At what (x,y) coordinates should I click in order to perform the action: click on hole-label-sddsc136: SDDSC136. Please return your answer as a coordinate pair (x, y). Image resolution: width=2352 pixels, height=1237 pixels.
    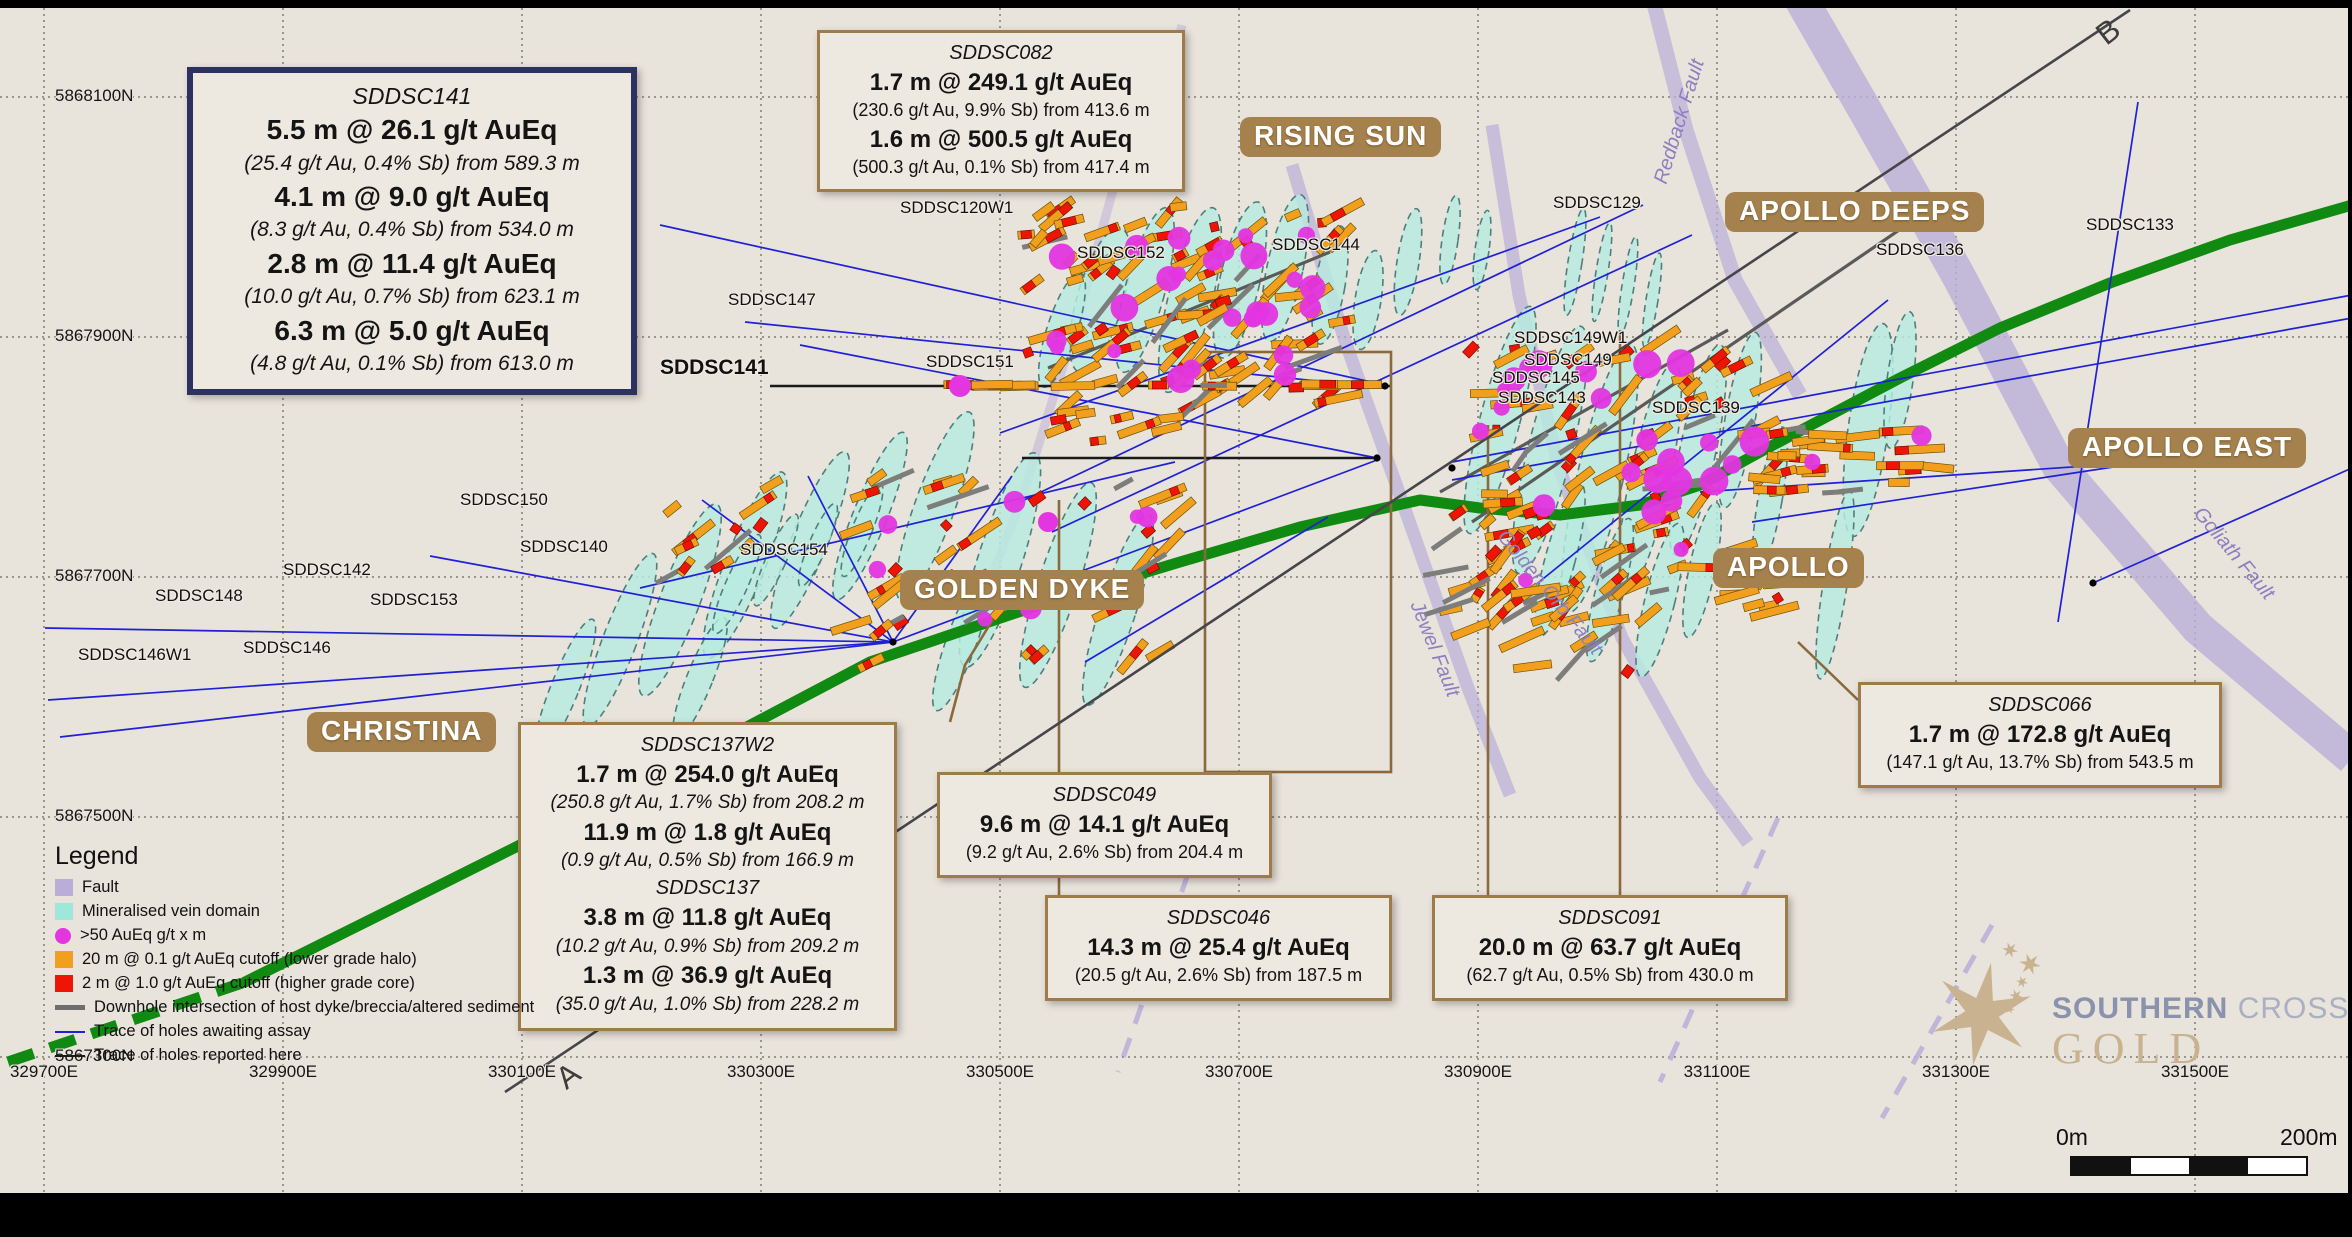
    Looking at the image, I should click on (1920, 249).